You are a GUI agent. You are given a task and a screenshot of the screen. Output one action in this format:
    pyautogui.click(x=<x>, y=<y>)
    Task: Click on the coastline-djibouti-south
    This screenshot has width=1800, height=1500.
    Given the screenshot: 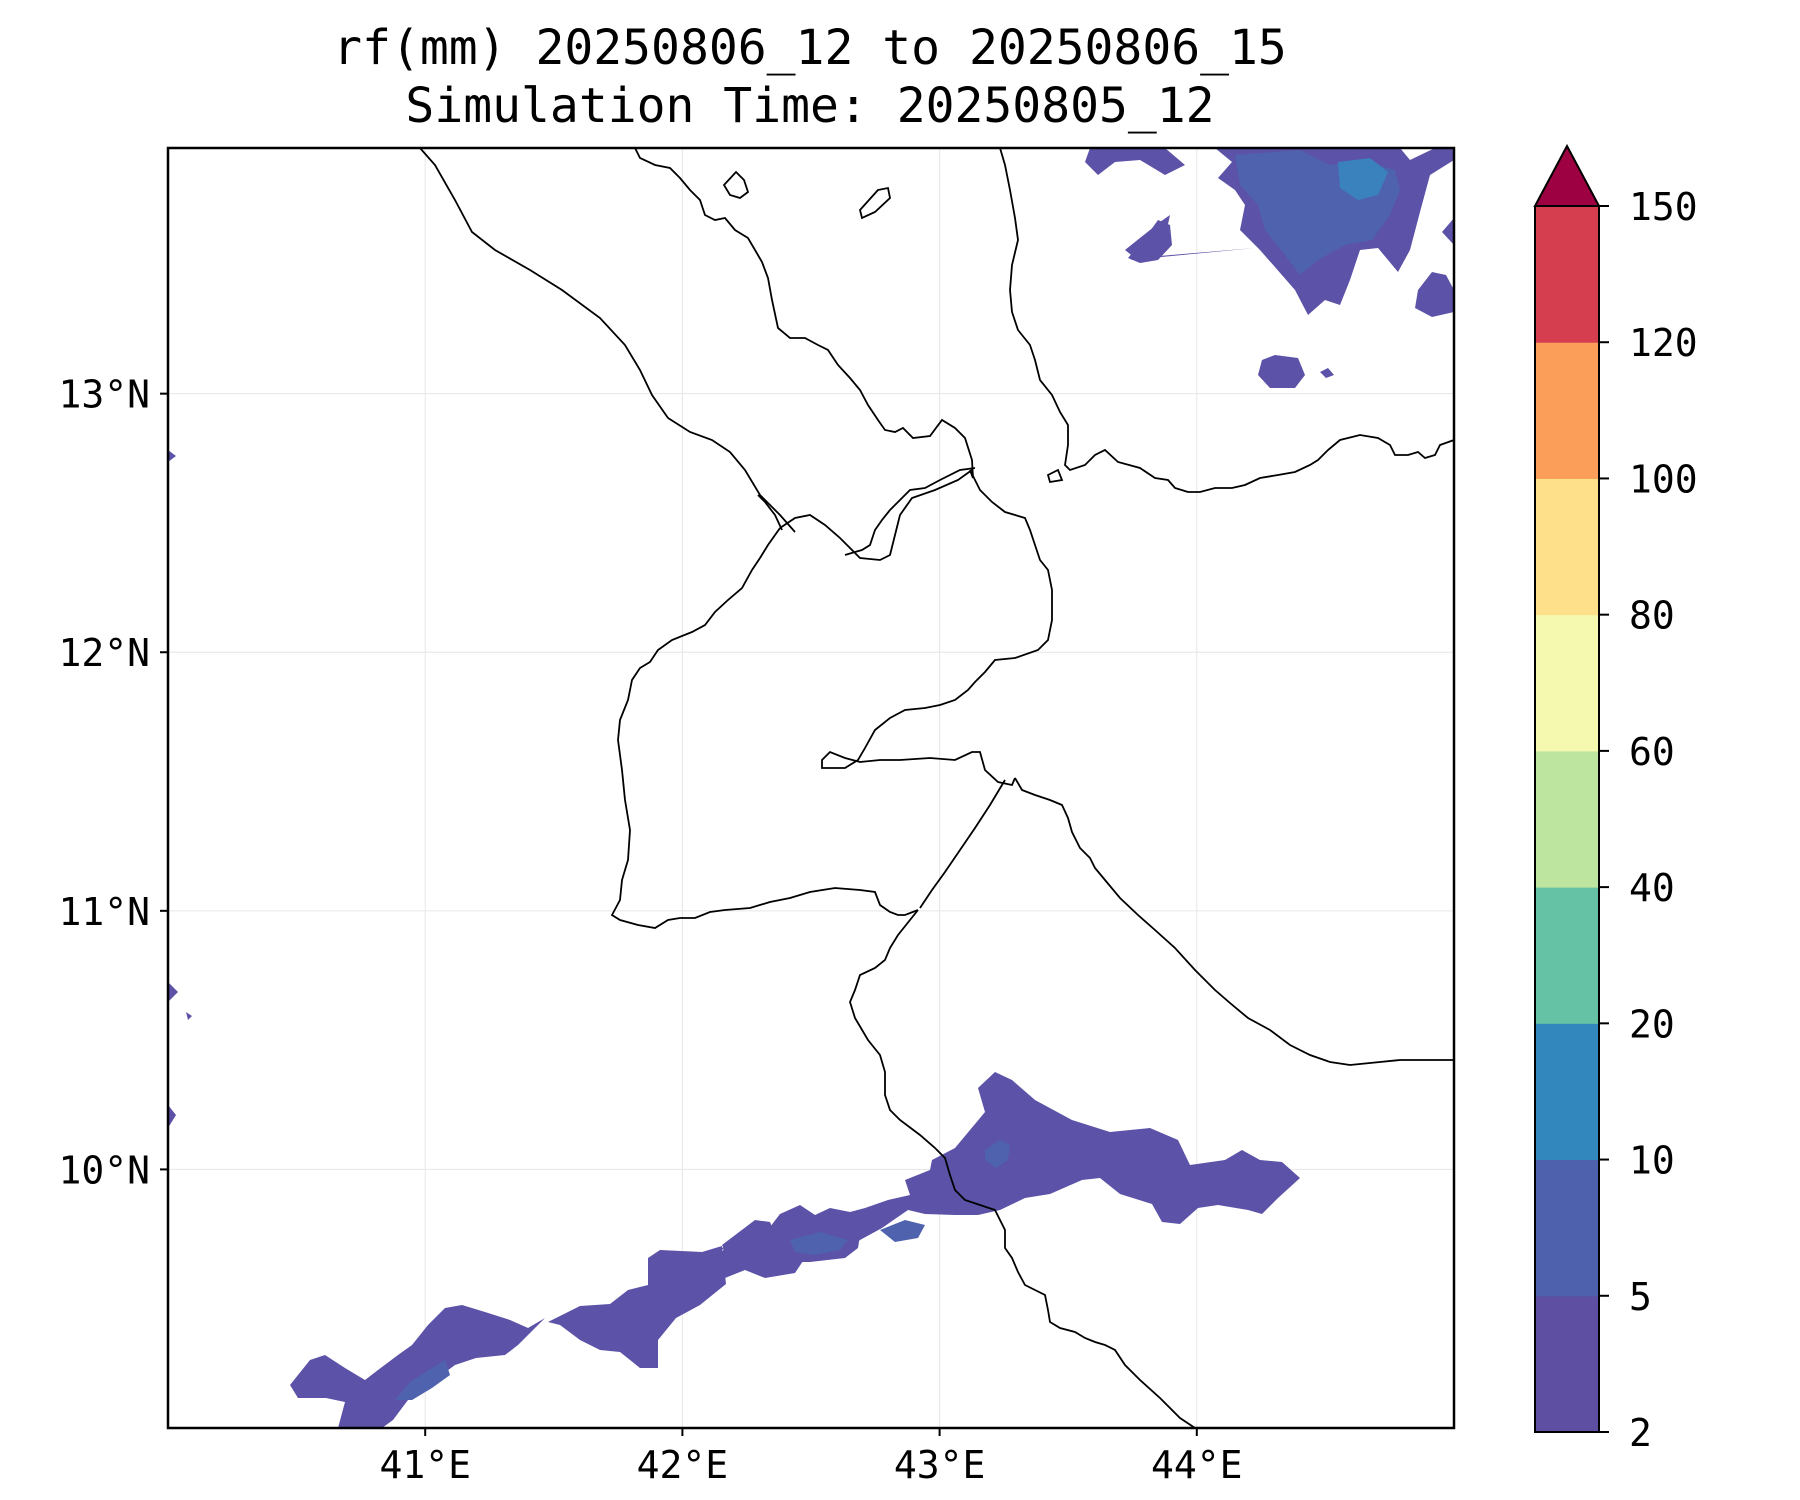 What is the action you would take?
    pyautogui.click(x=1234, y=921)
    